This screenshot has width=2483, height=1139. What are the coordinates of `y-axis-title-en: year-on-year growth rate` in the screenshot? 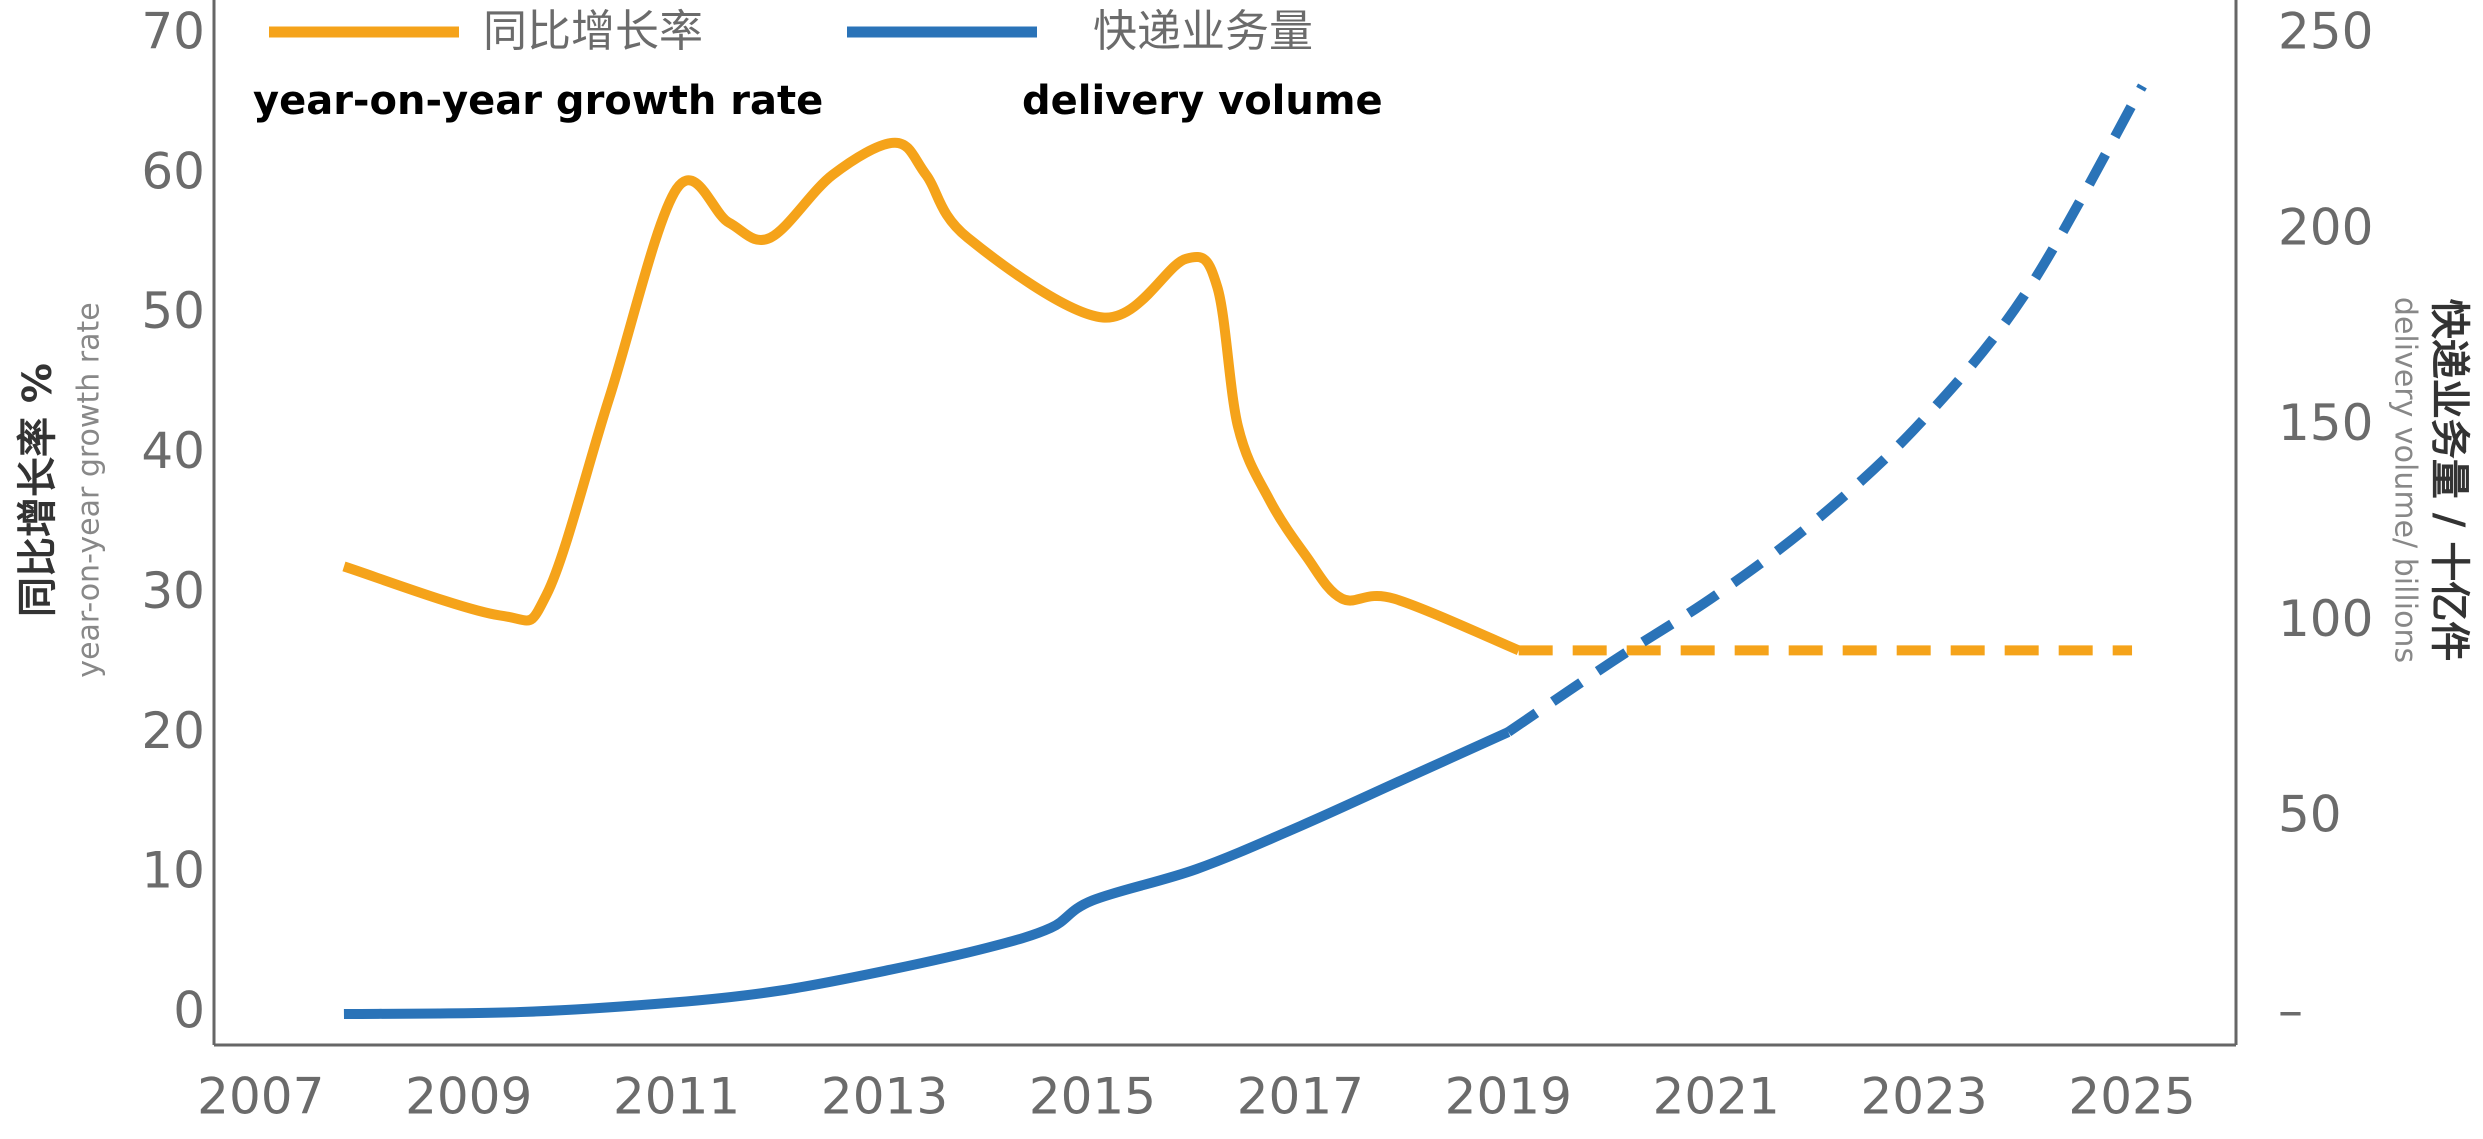 It's located at (89, 489).